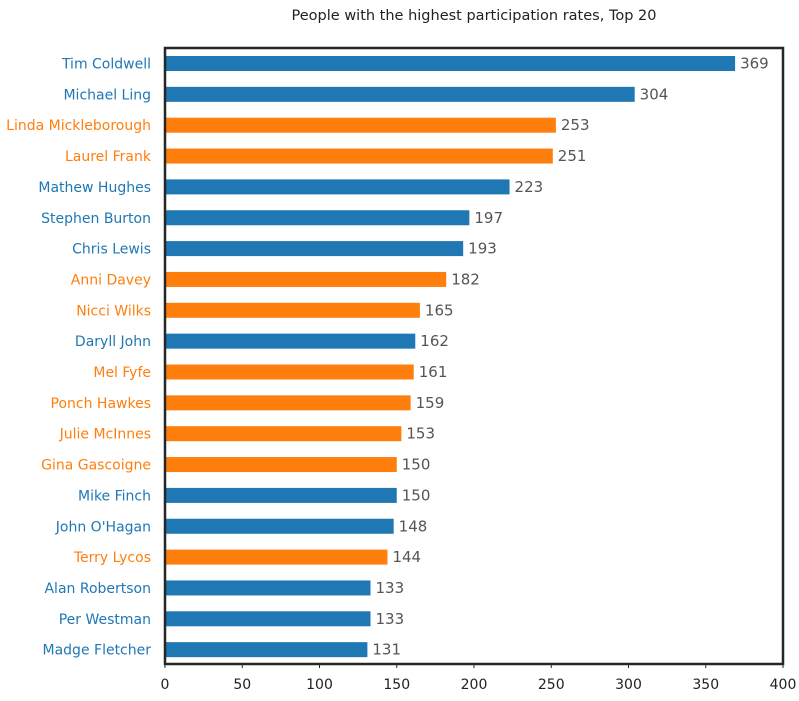 The height and width of the screenshot is (701, 799). I want to click on category-label: Per Westman, so click(105, 620).